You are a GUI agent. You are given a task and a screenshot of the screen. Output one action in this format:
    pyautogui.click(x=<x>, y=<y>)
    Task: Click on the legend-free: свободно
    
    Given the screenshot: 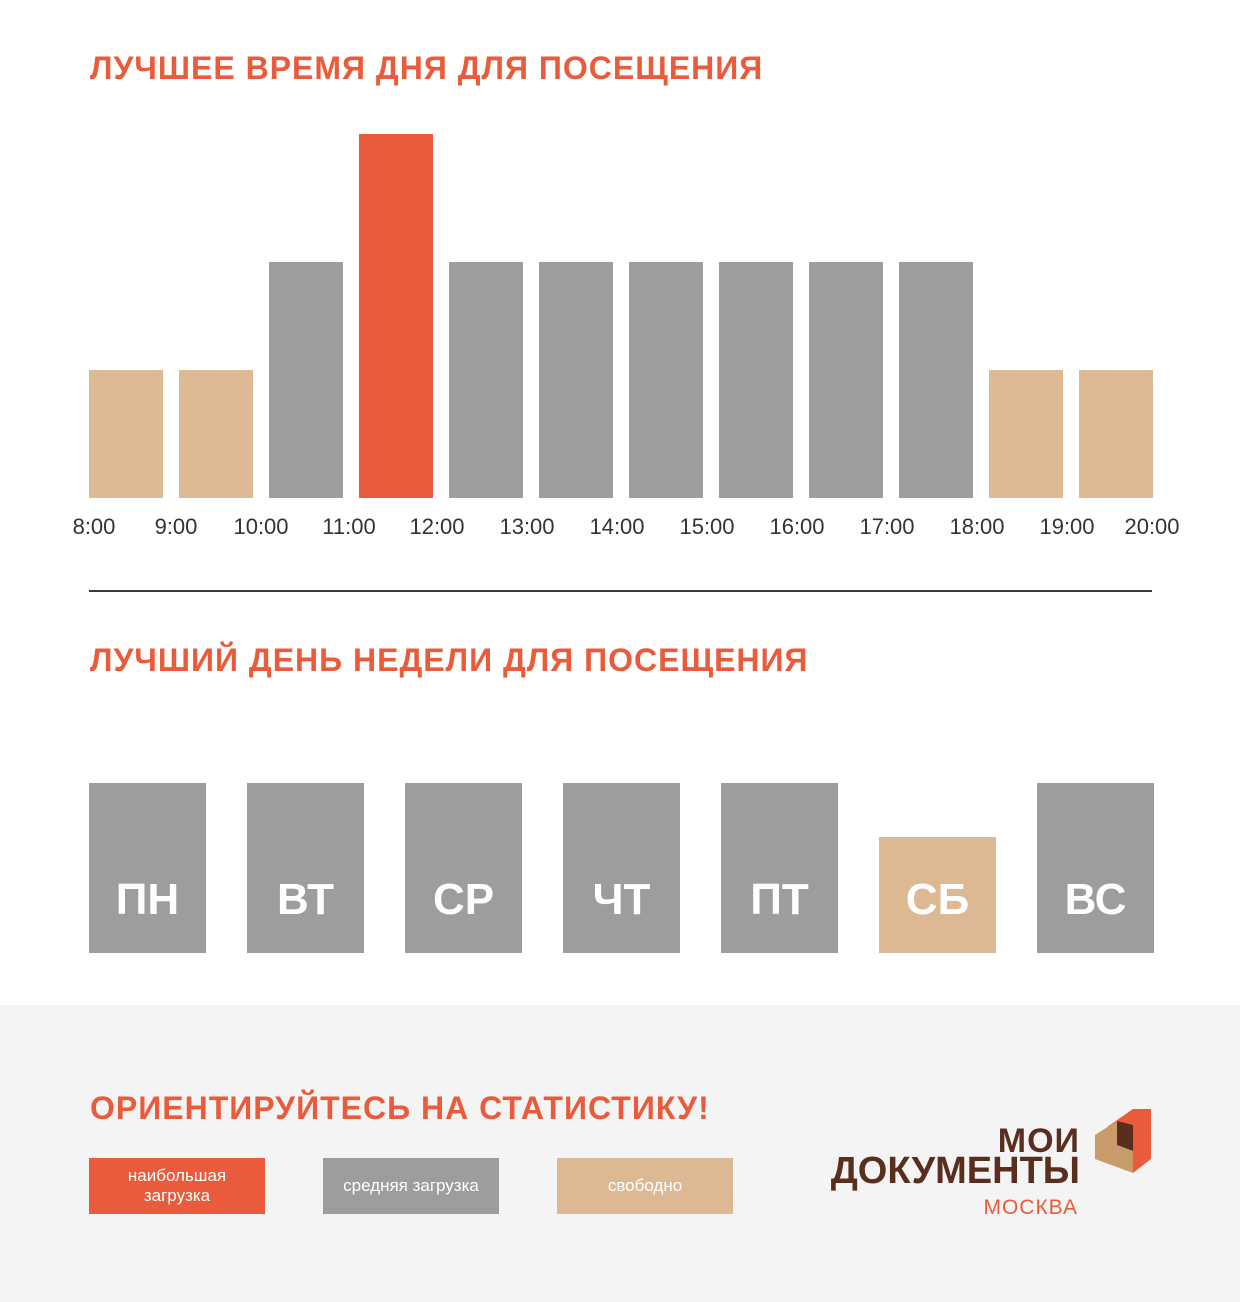 What is the action you would take?
    pyautogui.click(x=645, y=1186)
    